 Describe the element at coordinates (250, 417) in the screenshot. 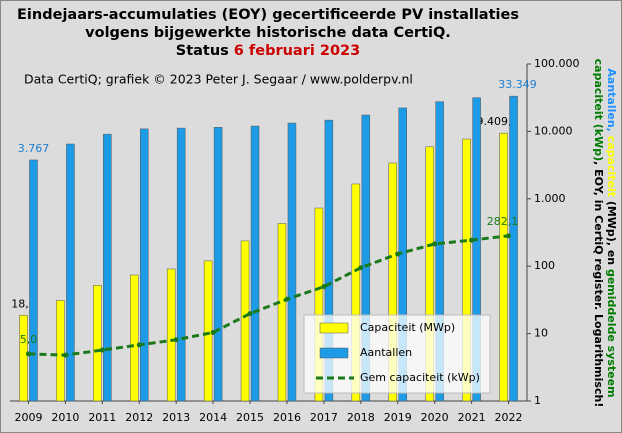

I see `x-tick-label: 2015` at that location.